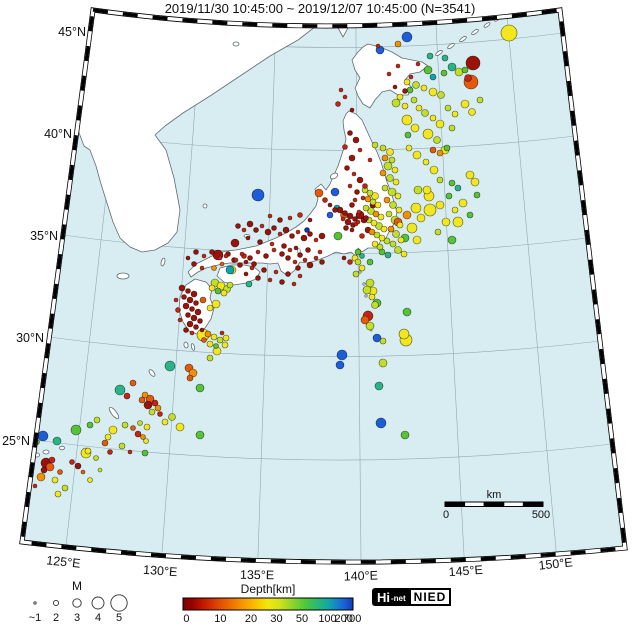  I want to click on scale-bar-end: 500, so click(541, 515).